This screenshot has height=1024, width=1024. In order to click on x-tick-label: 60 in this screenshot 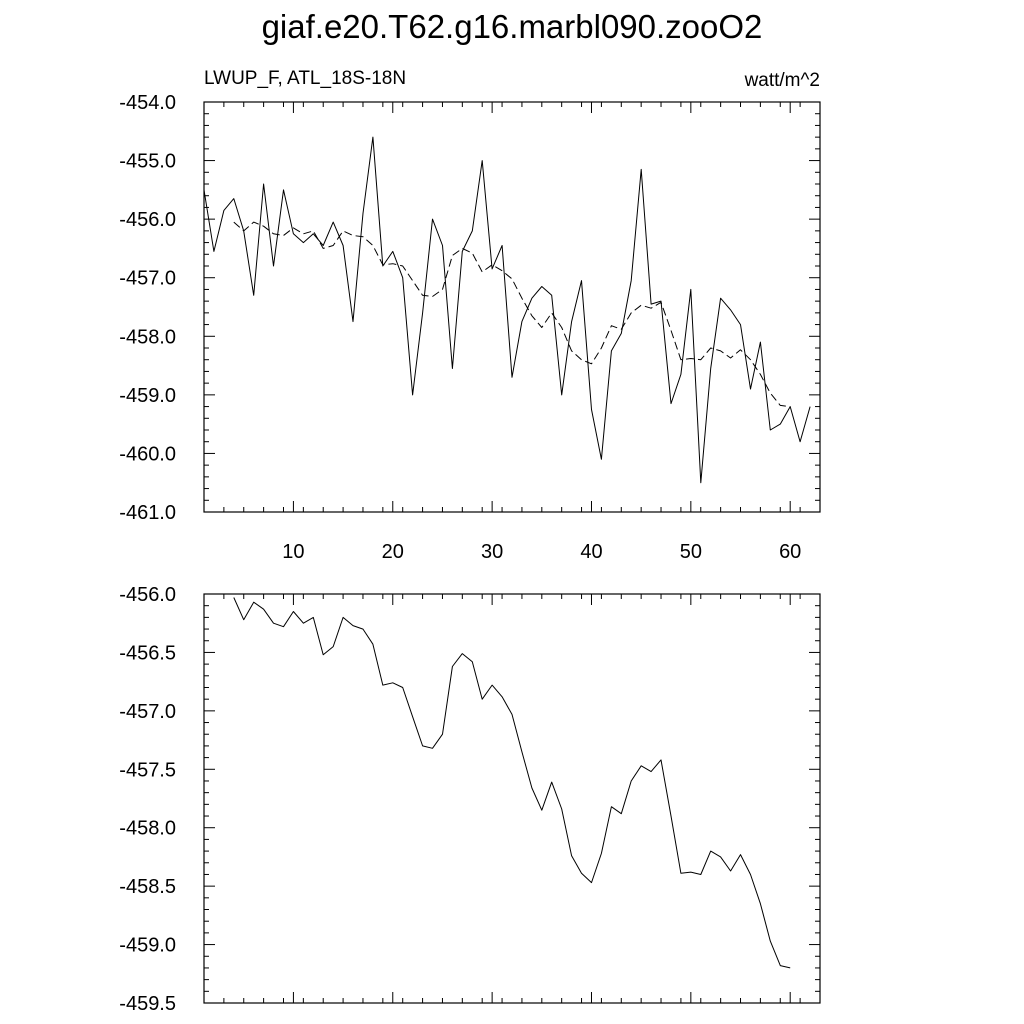, I will do `click(790, 552)`.